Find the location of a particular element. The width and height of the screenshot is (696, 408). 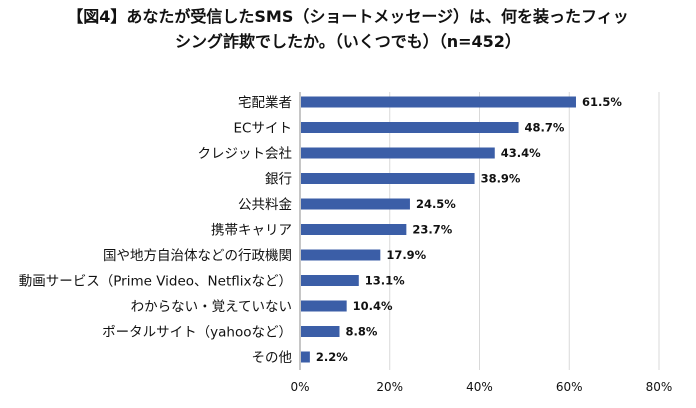

category-label: ECサイト is located at coordinates (263, 129).